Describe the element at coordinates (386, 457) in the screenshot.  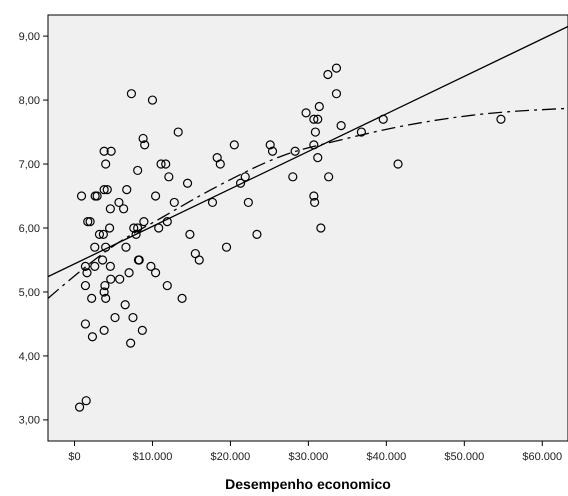
I see `x-tick-label: $40.000` at that location.